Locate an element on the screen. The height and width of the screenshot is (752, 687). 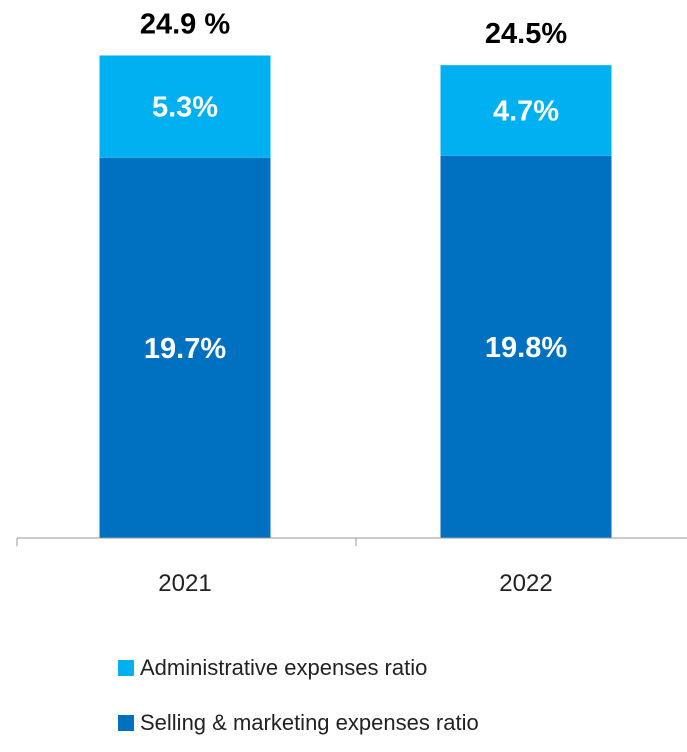
legend-swatch-administrative is located at coordinates (126, 668).